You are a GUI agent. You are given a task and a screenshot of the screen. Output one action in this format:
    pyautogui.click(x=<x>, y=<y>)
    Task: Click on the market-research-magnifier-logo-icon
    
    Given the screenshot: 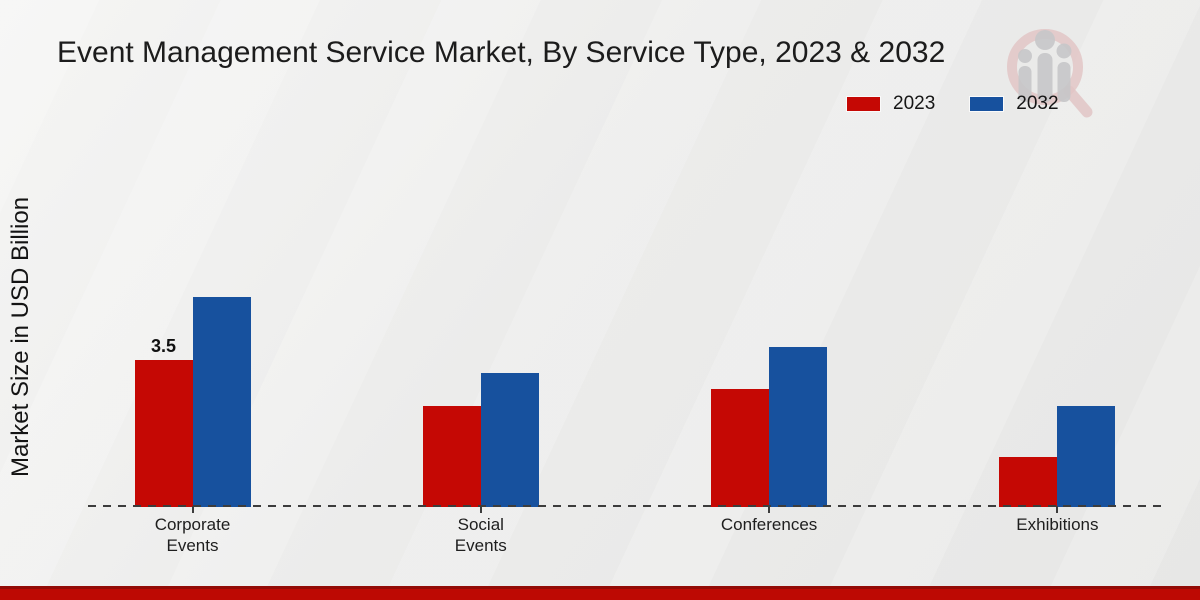 What is the action you would take?
    pyautogui.click(x=1050, y=73)
    